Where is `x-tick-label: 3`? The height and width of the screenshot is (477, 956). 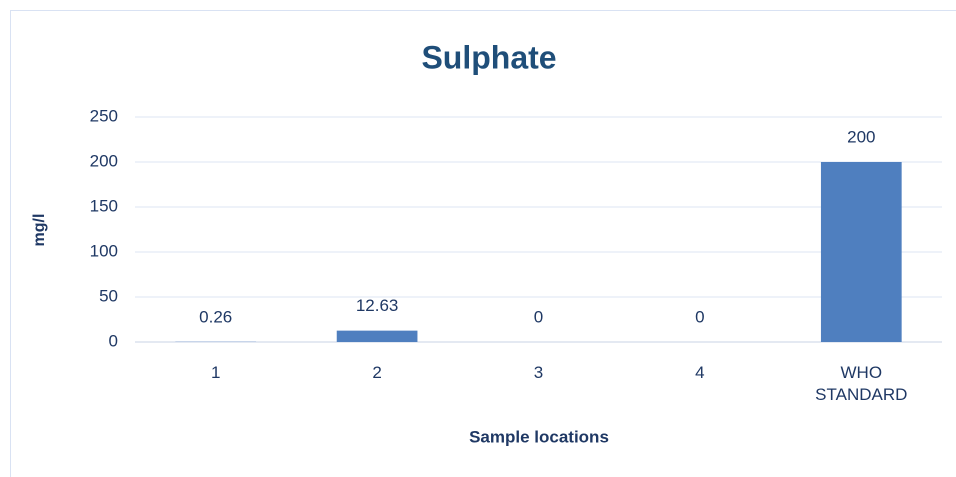 x-tick-label: 3 is located at coordinates (538, 372).